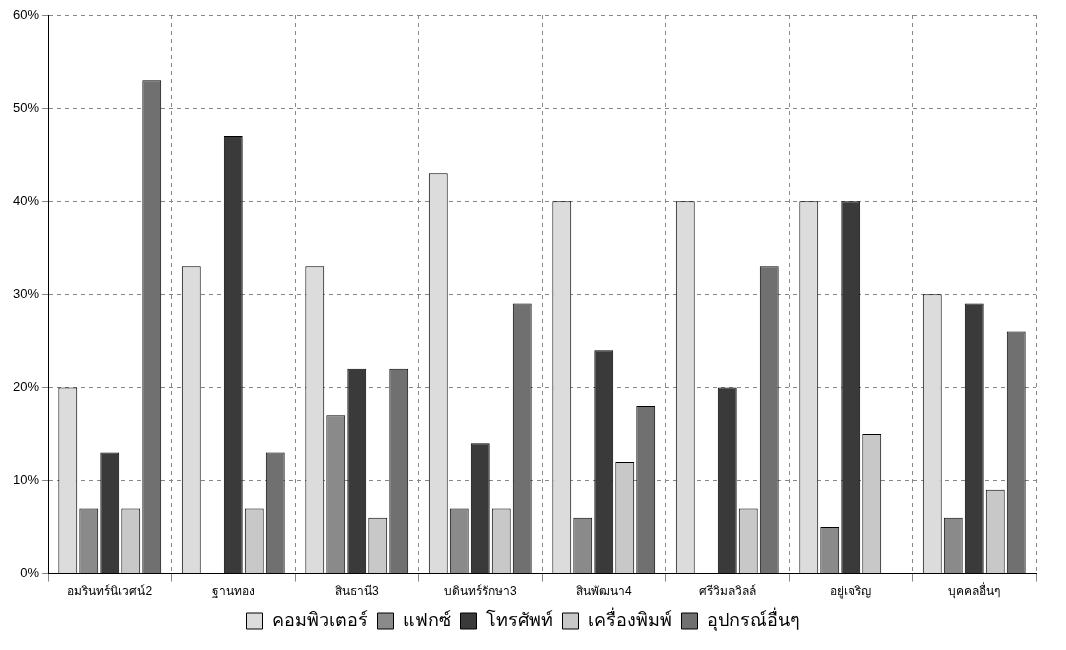 This screenshot has height=650, width=1066. I want to click on legend-label: คอมพิวเตอร์, so click(319, 619).